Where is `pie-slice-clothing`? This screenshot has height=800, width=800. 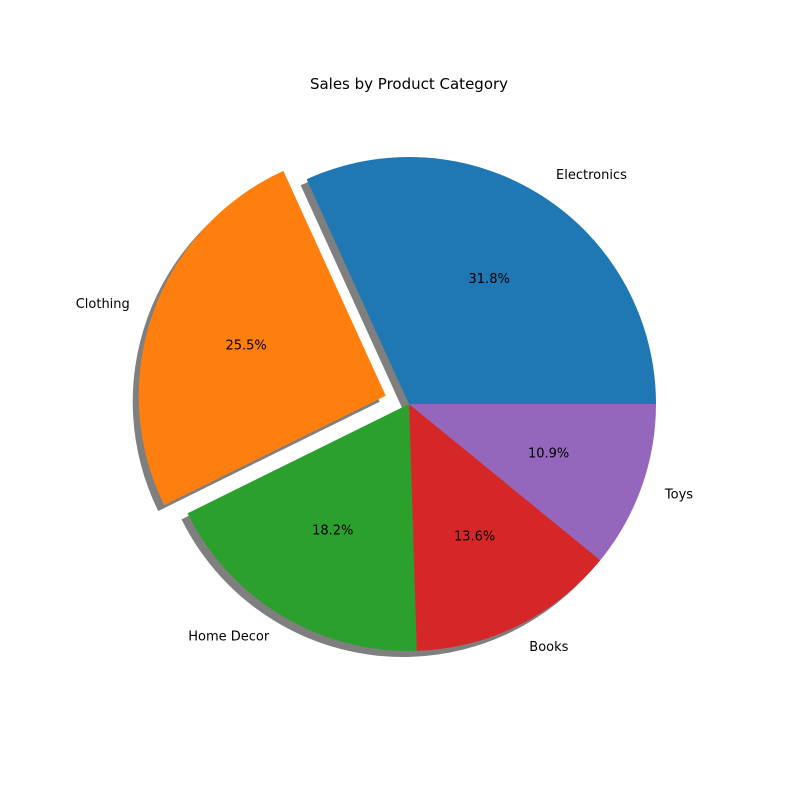
pie-slice-clothing is located at coordinates (262, 338).